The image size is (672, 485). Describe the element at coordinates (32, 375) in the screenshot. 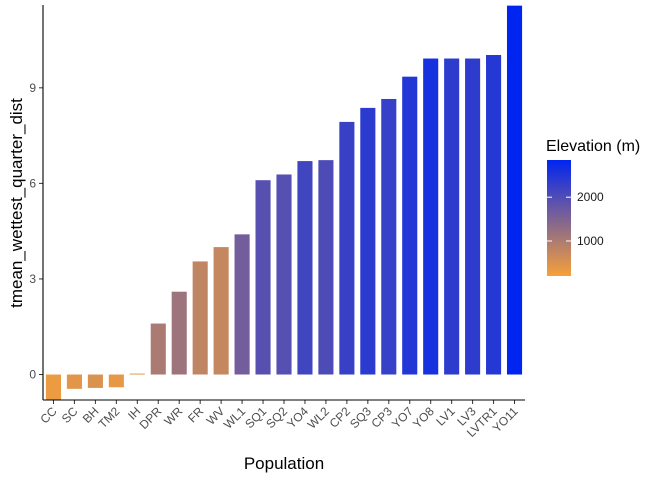

I see `y-tick-label: 0` at that location.